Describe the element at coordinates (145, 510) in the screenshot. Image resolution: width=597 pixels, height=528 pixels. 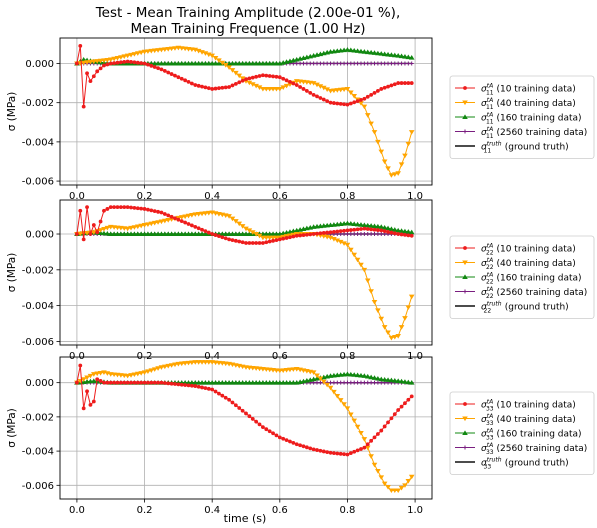
I see `x-tick-label: 0.2` at that location.